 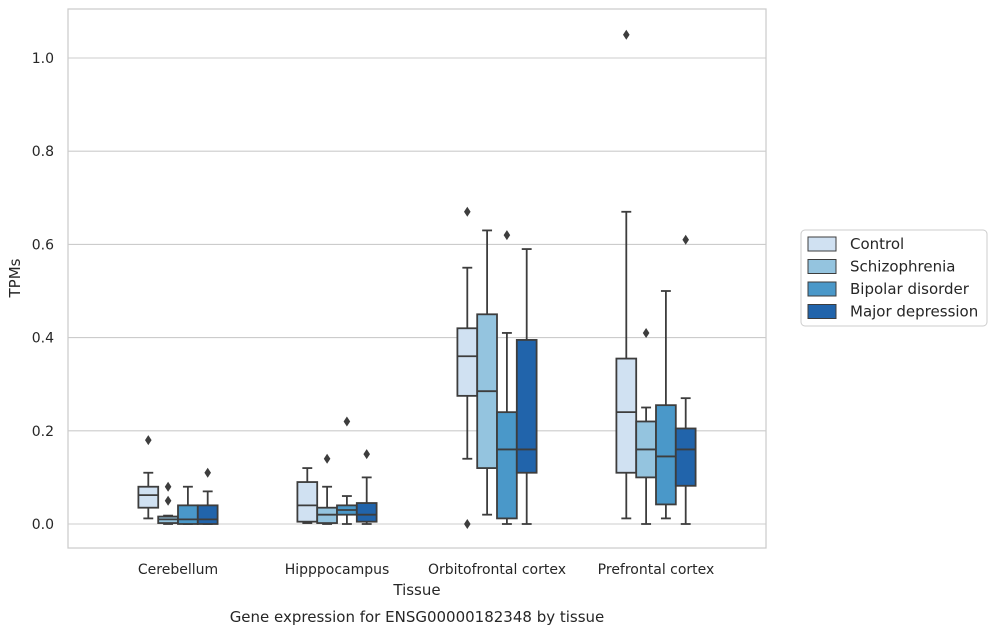 I want to click on y-tick-label: 0.2, so click(x=43, y=432).